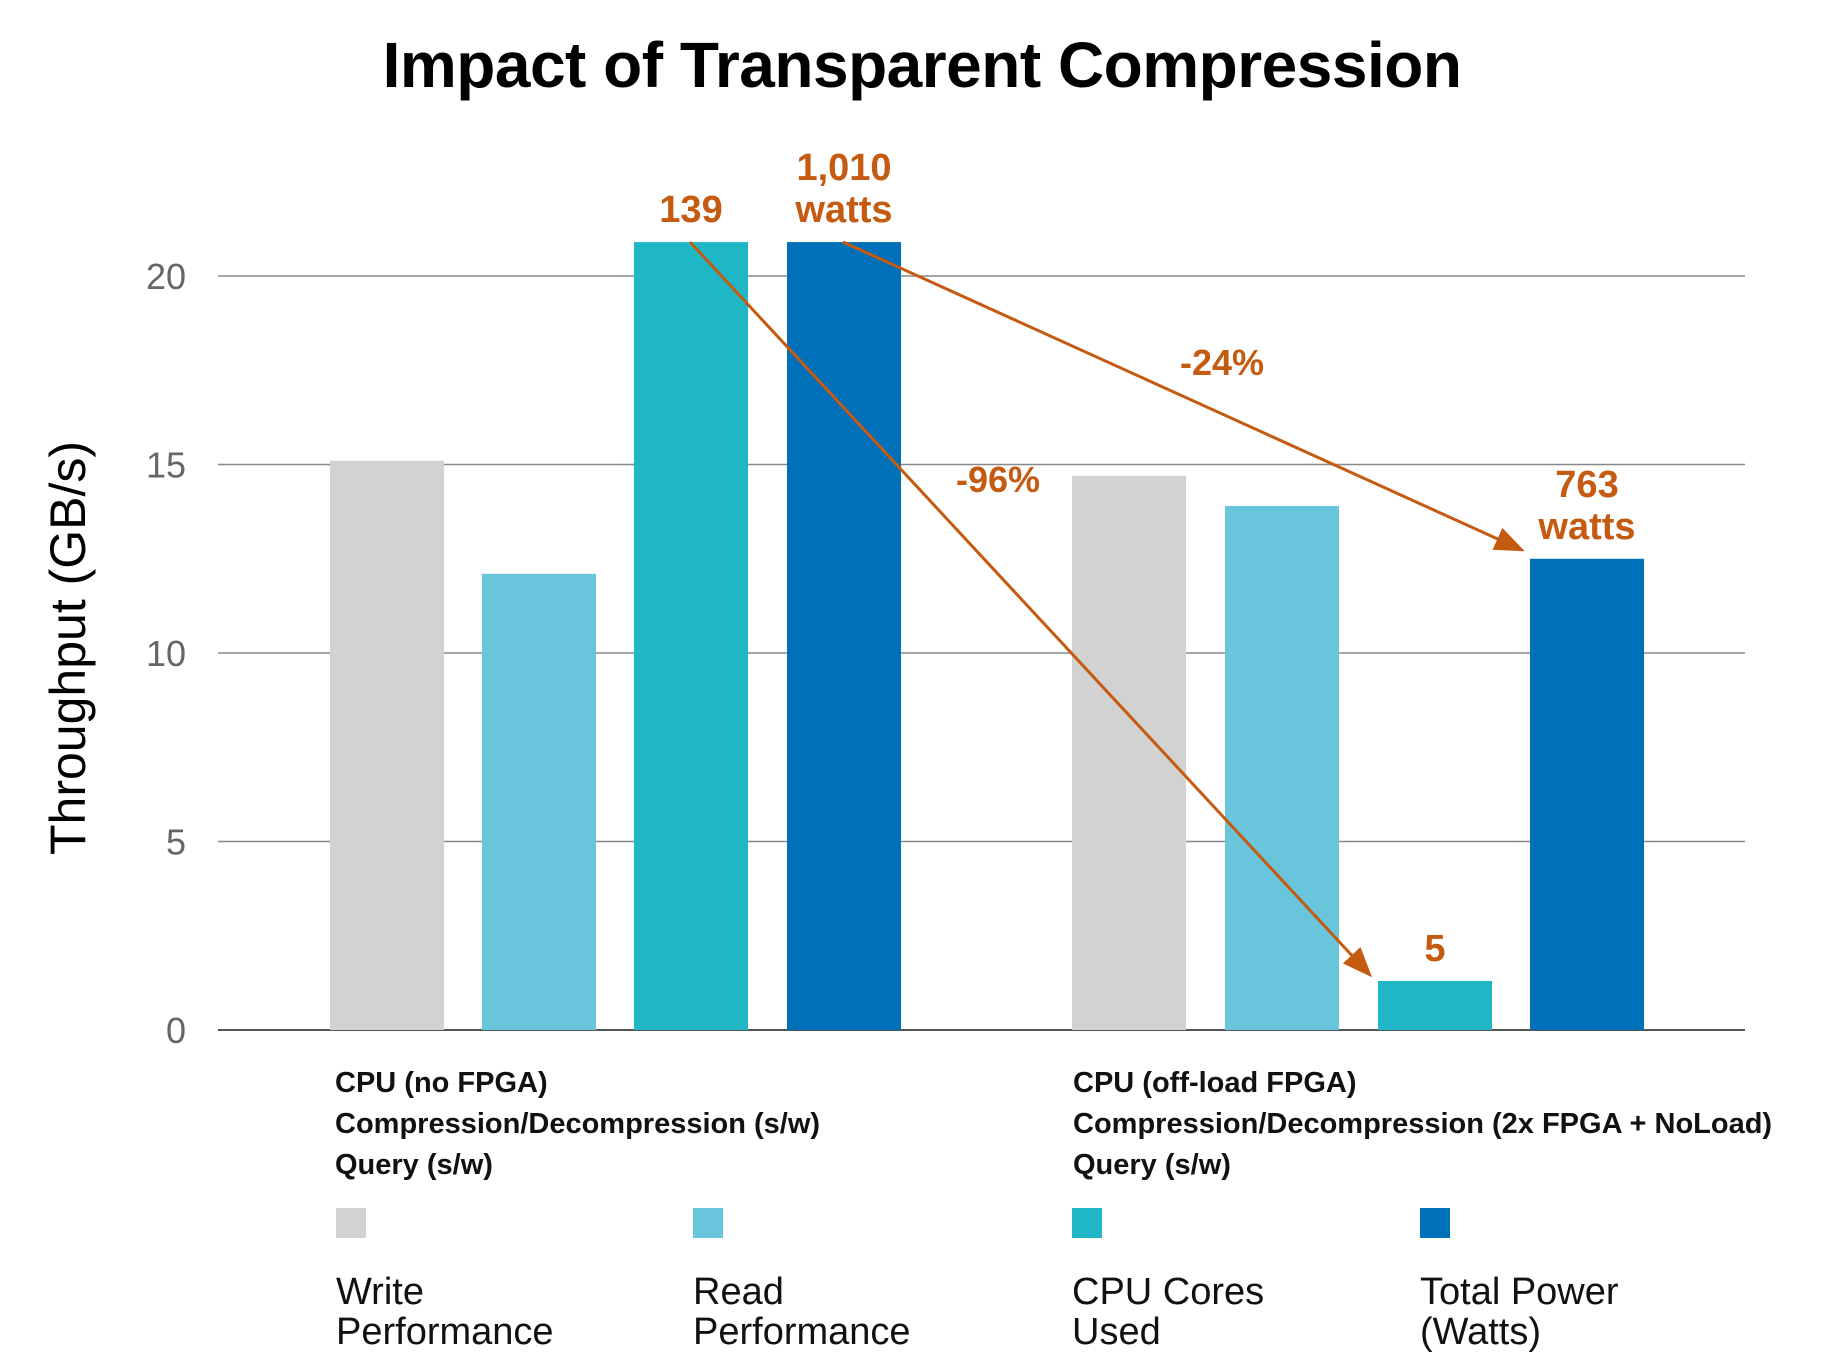 The width and height of the screenshot is (1844, 1360). What do you see at coordinates (1519, 1312) in the screenshot?
I see `legend-label: Total Power (Watts)` at bounding box center [1519, 1312].